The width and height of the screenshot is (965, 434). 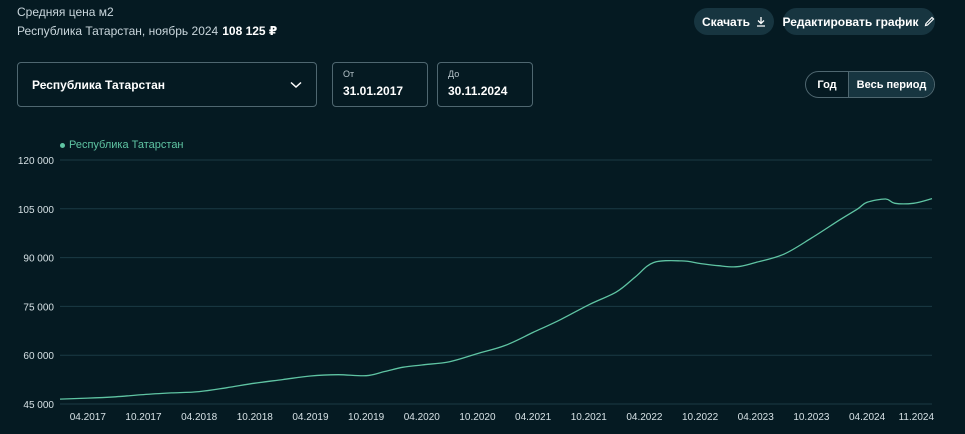 I want to click on period-all-button: Весь период, so click(x=891, y=84).